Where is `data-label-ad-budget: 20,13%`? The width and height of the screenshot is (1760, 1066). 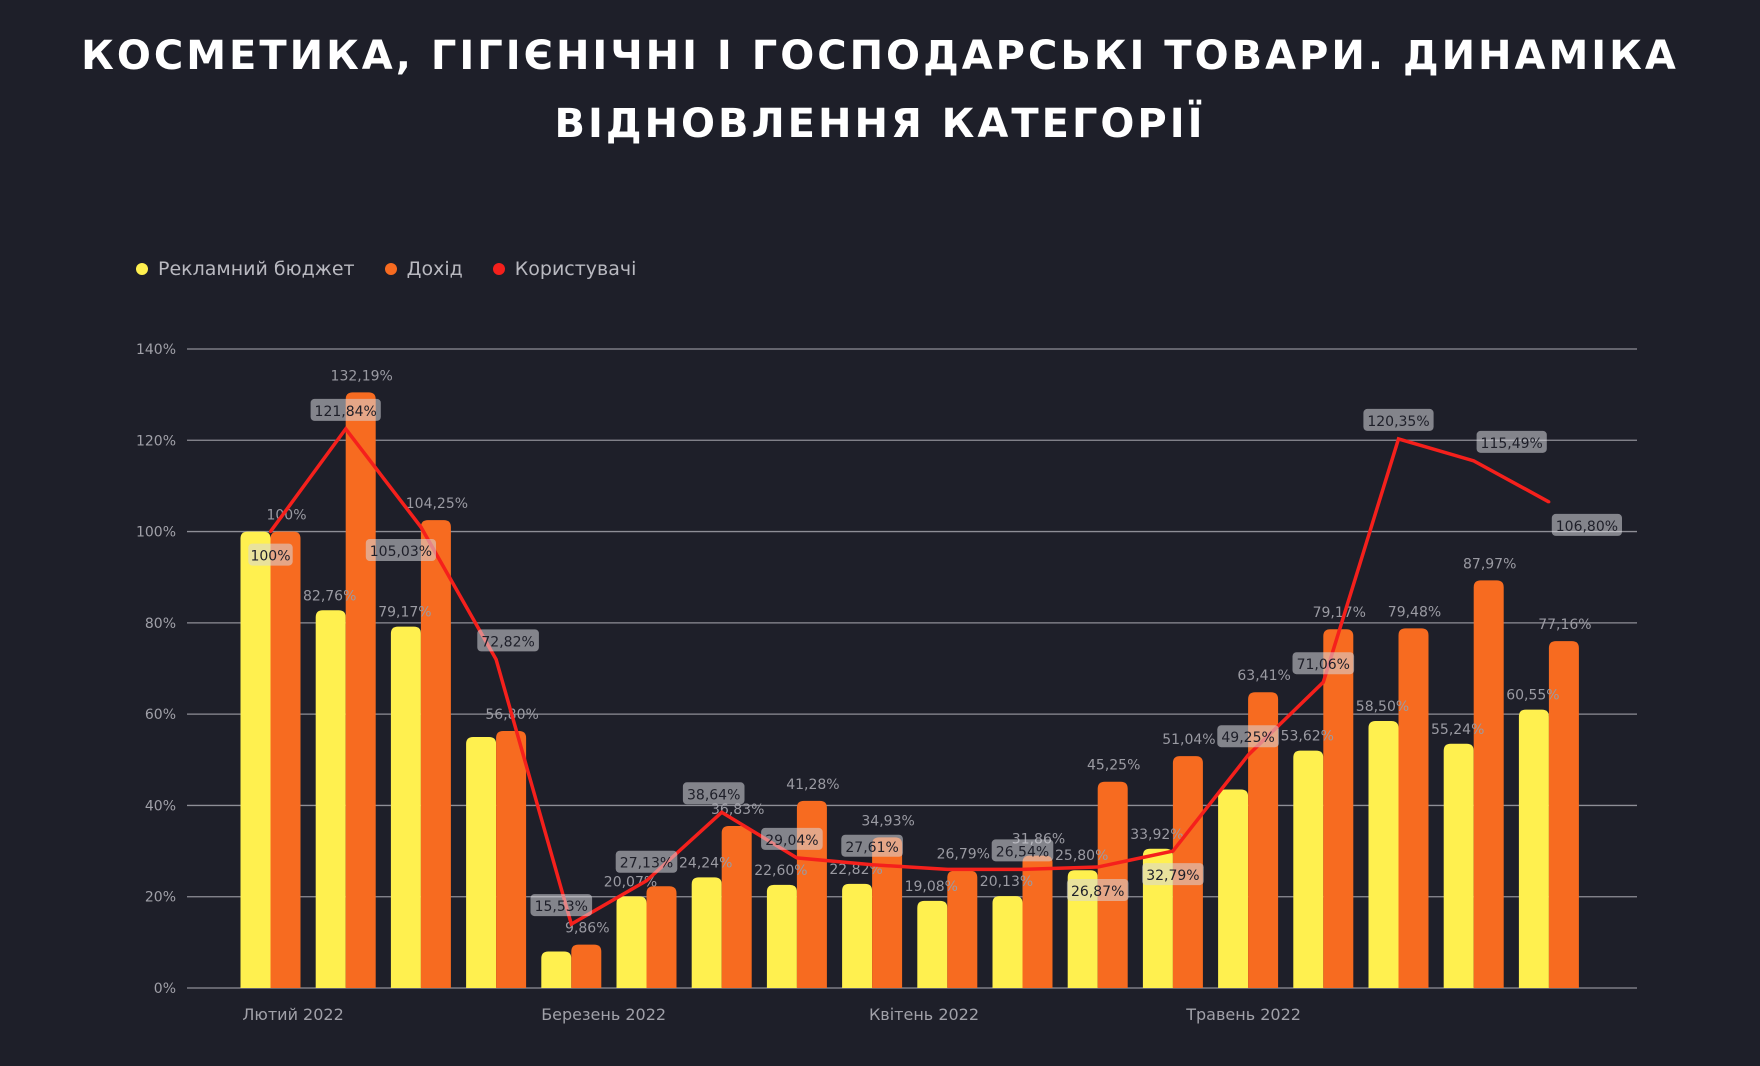 data-label-ad-budget: 20,13% is located at coordinates (1006, 882).